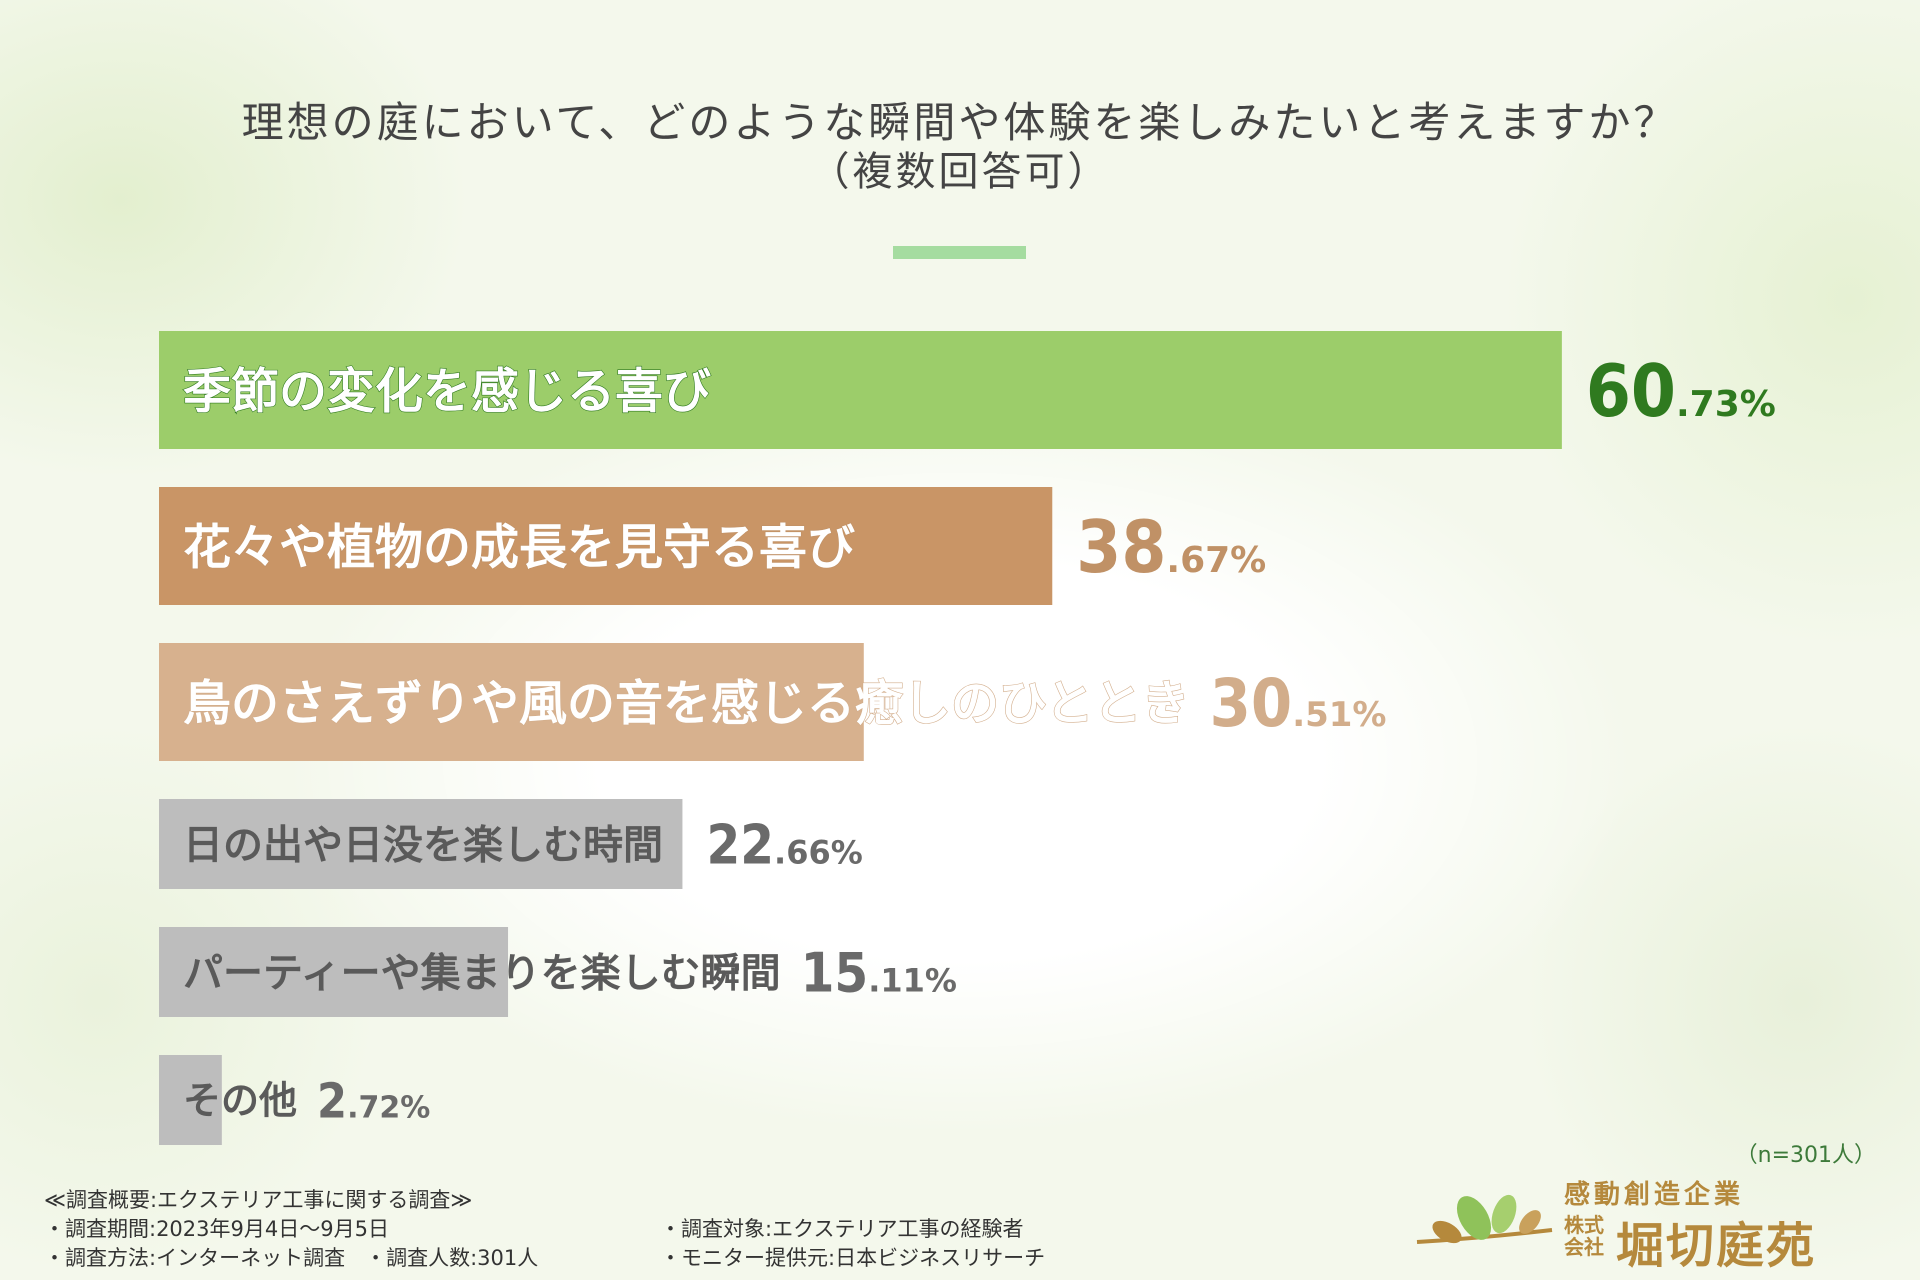 The height and width of the screenshot is (1280, 1920). What do you see at coordinates (686, 703) in the screenshot?
I see `category-label-2: 鳥のさえずりや風の音を感じる癒しのひととき` at bounding box center [686, 703].